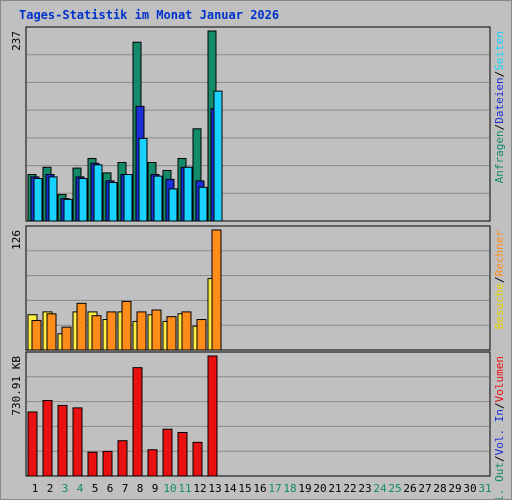 This screenshot has width=512, height=500. What do you see at coordinates (394, 488) in the screenshot?
I see `day-label-25: 25` at bounding box center [394, 488].